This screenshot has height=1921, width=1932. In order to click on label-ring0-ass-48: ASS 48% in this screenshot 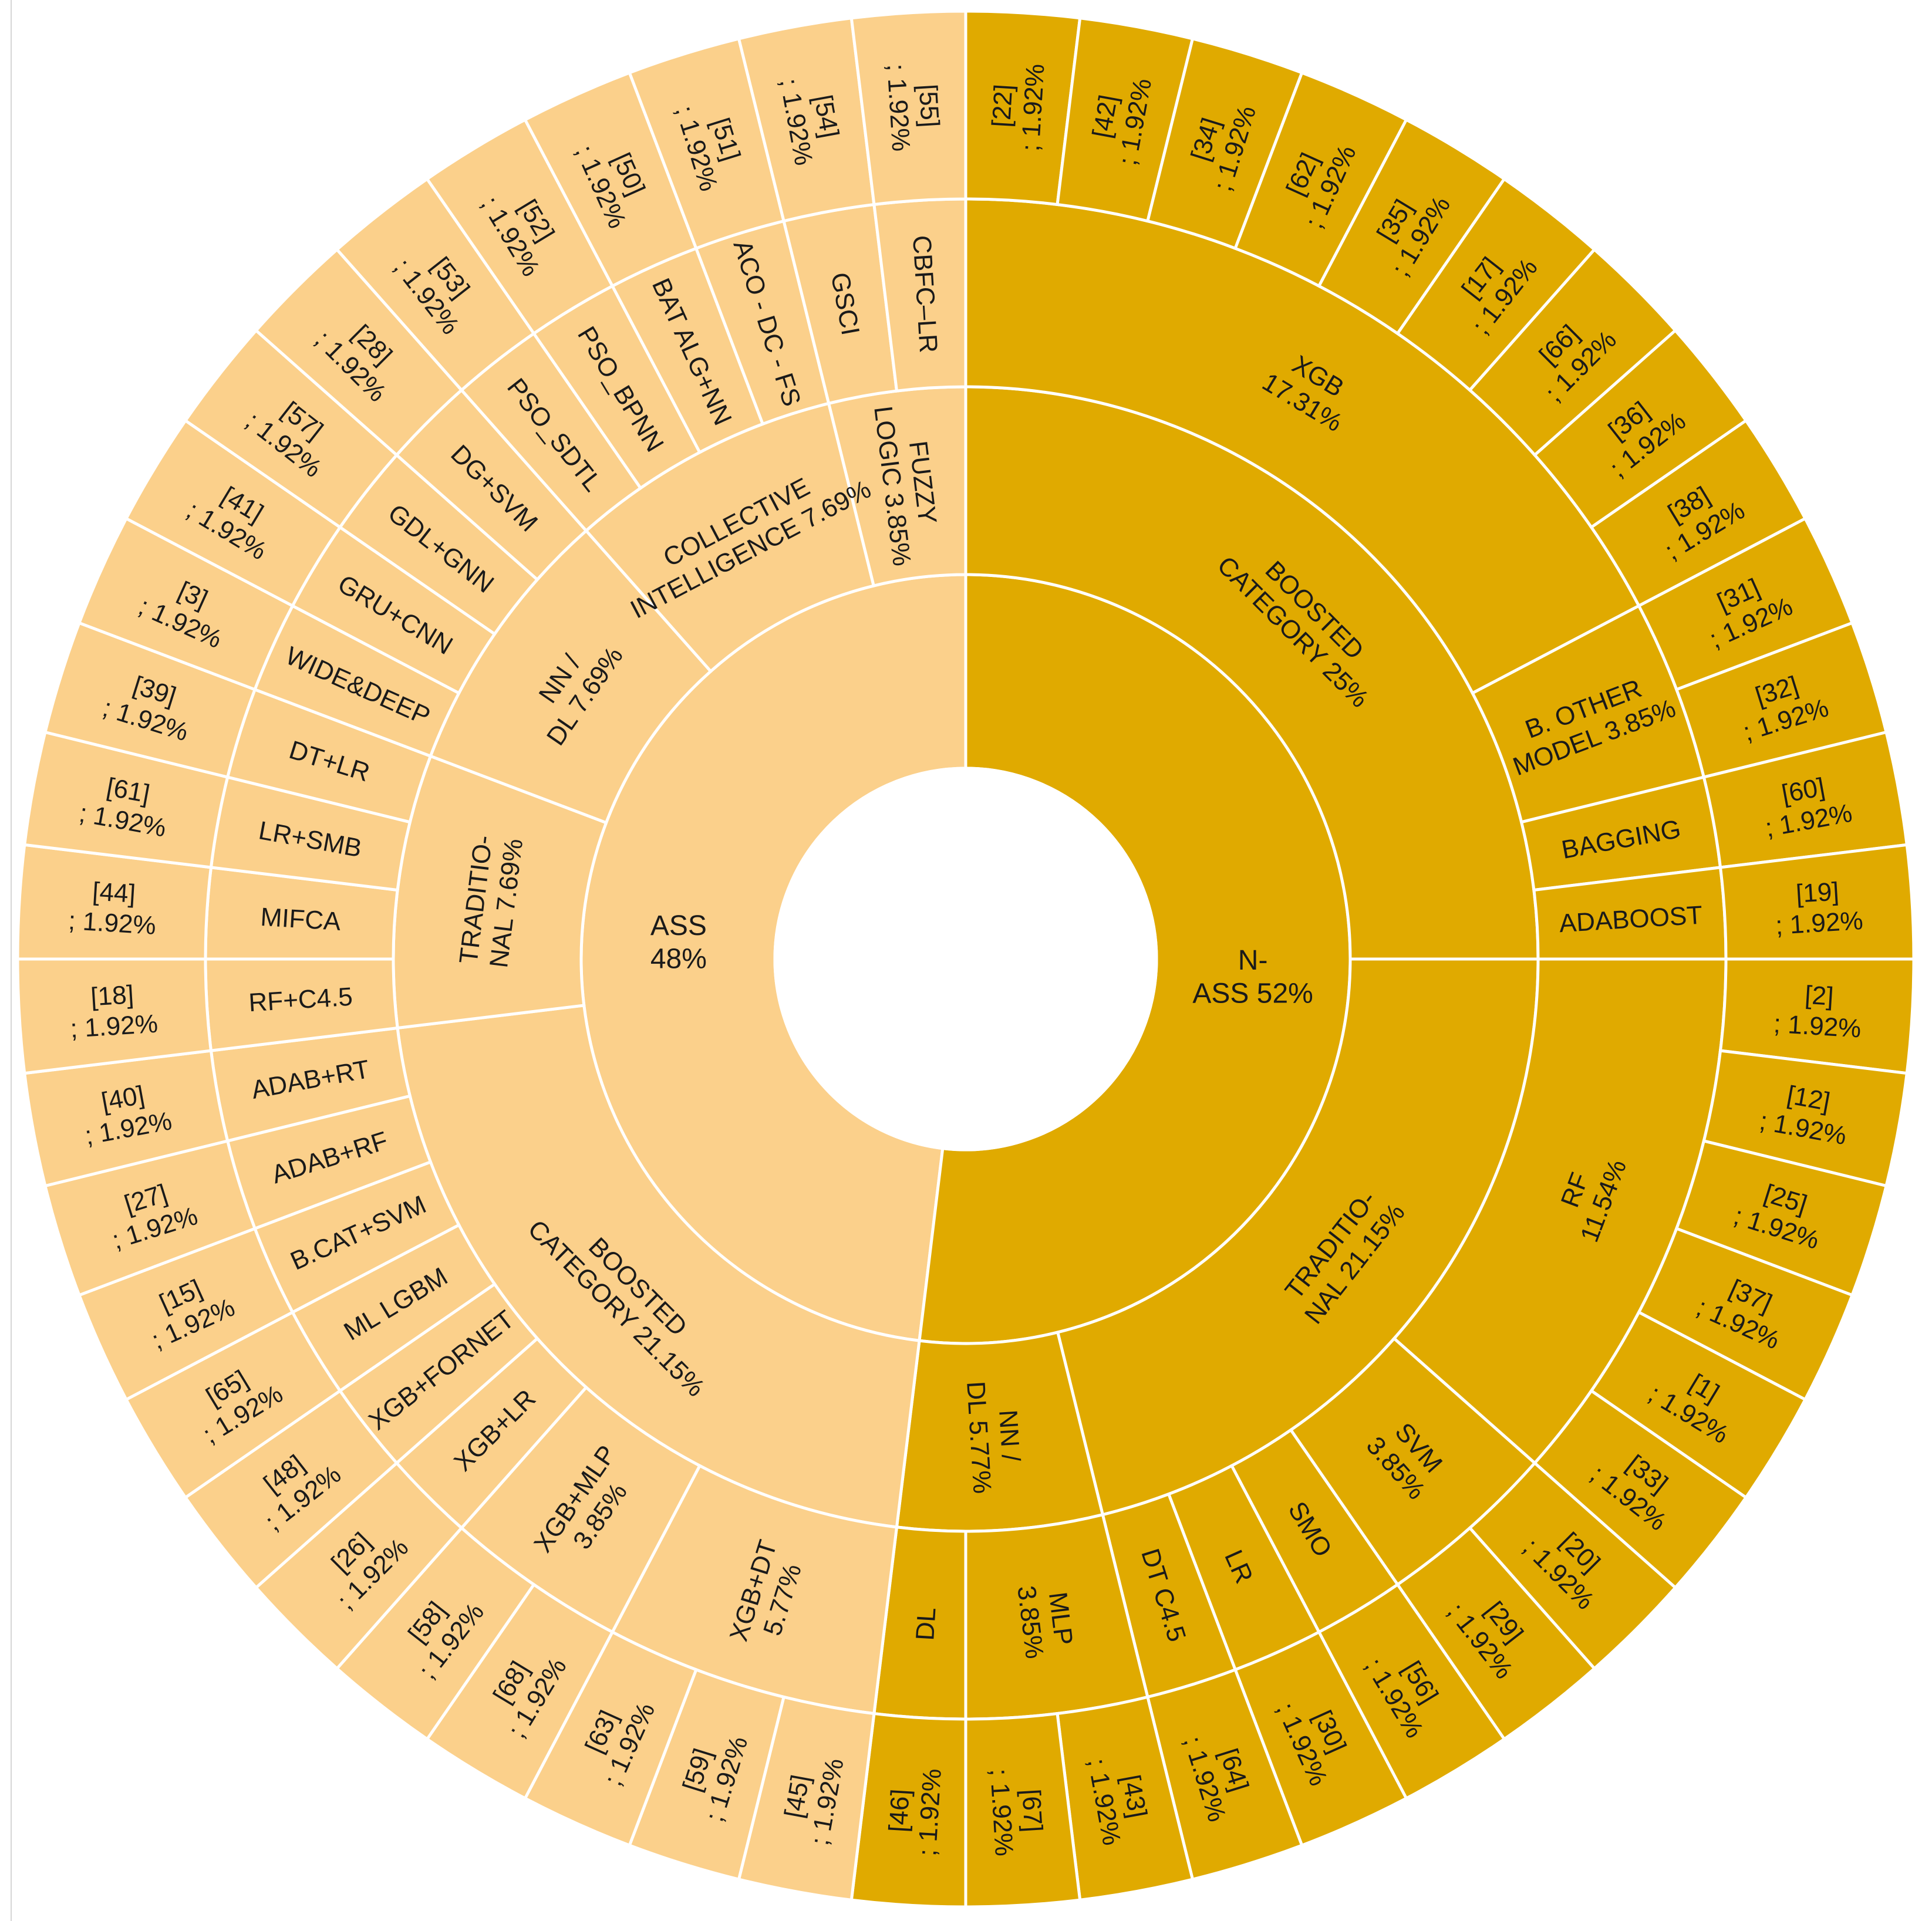, I will do `click(678, 943)`.